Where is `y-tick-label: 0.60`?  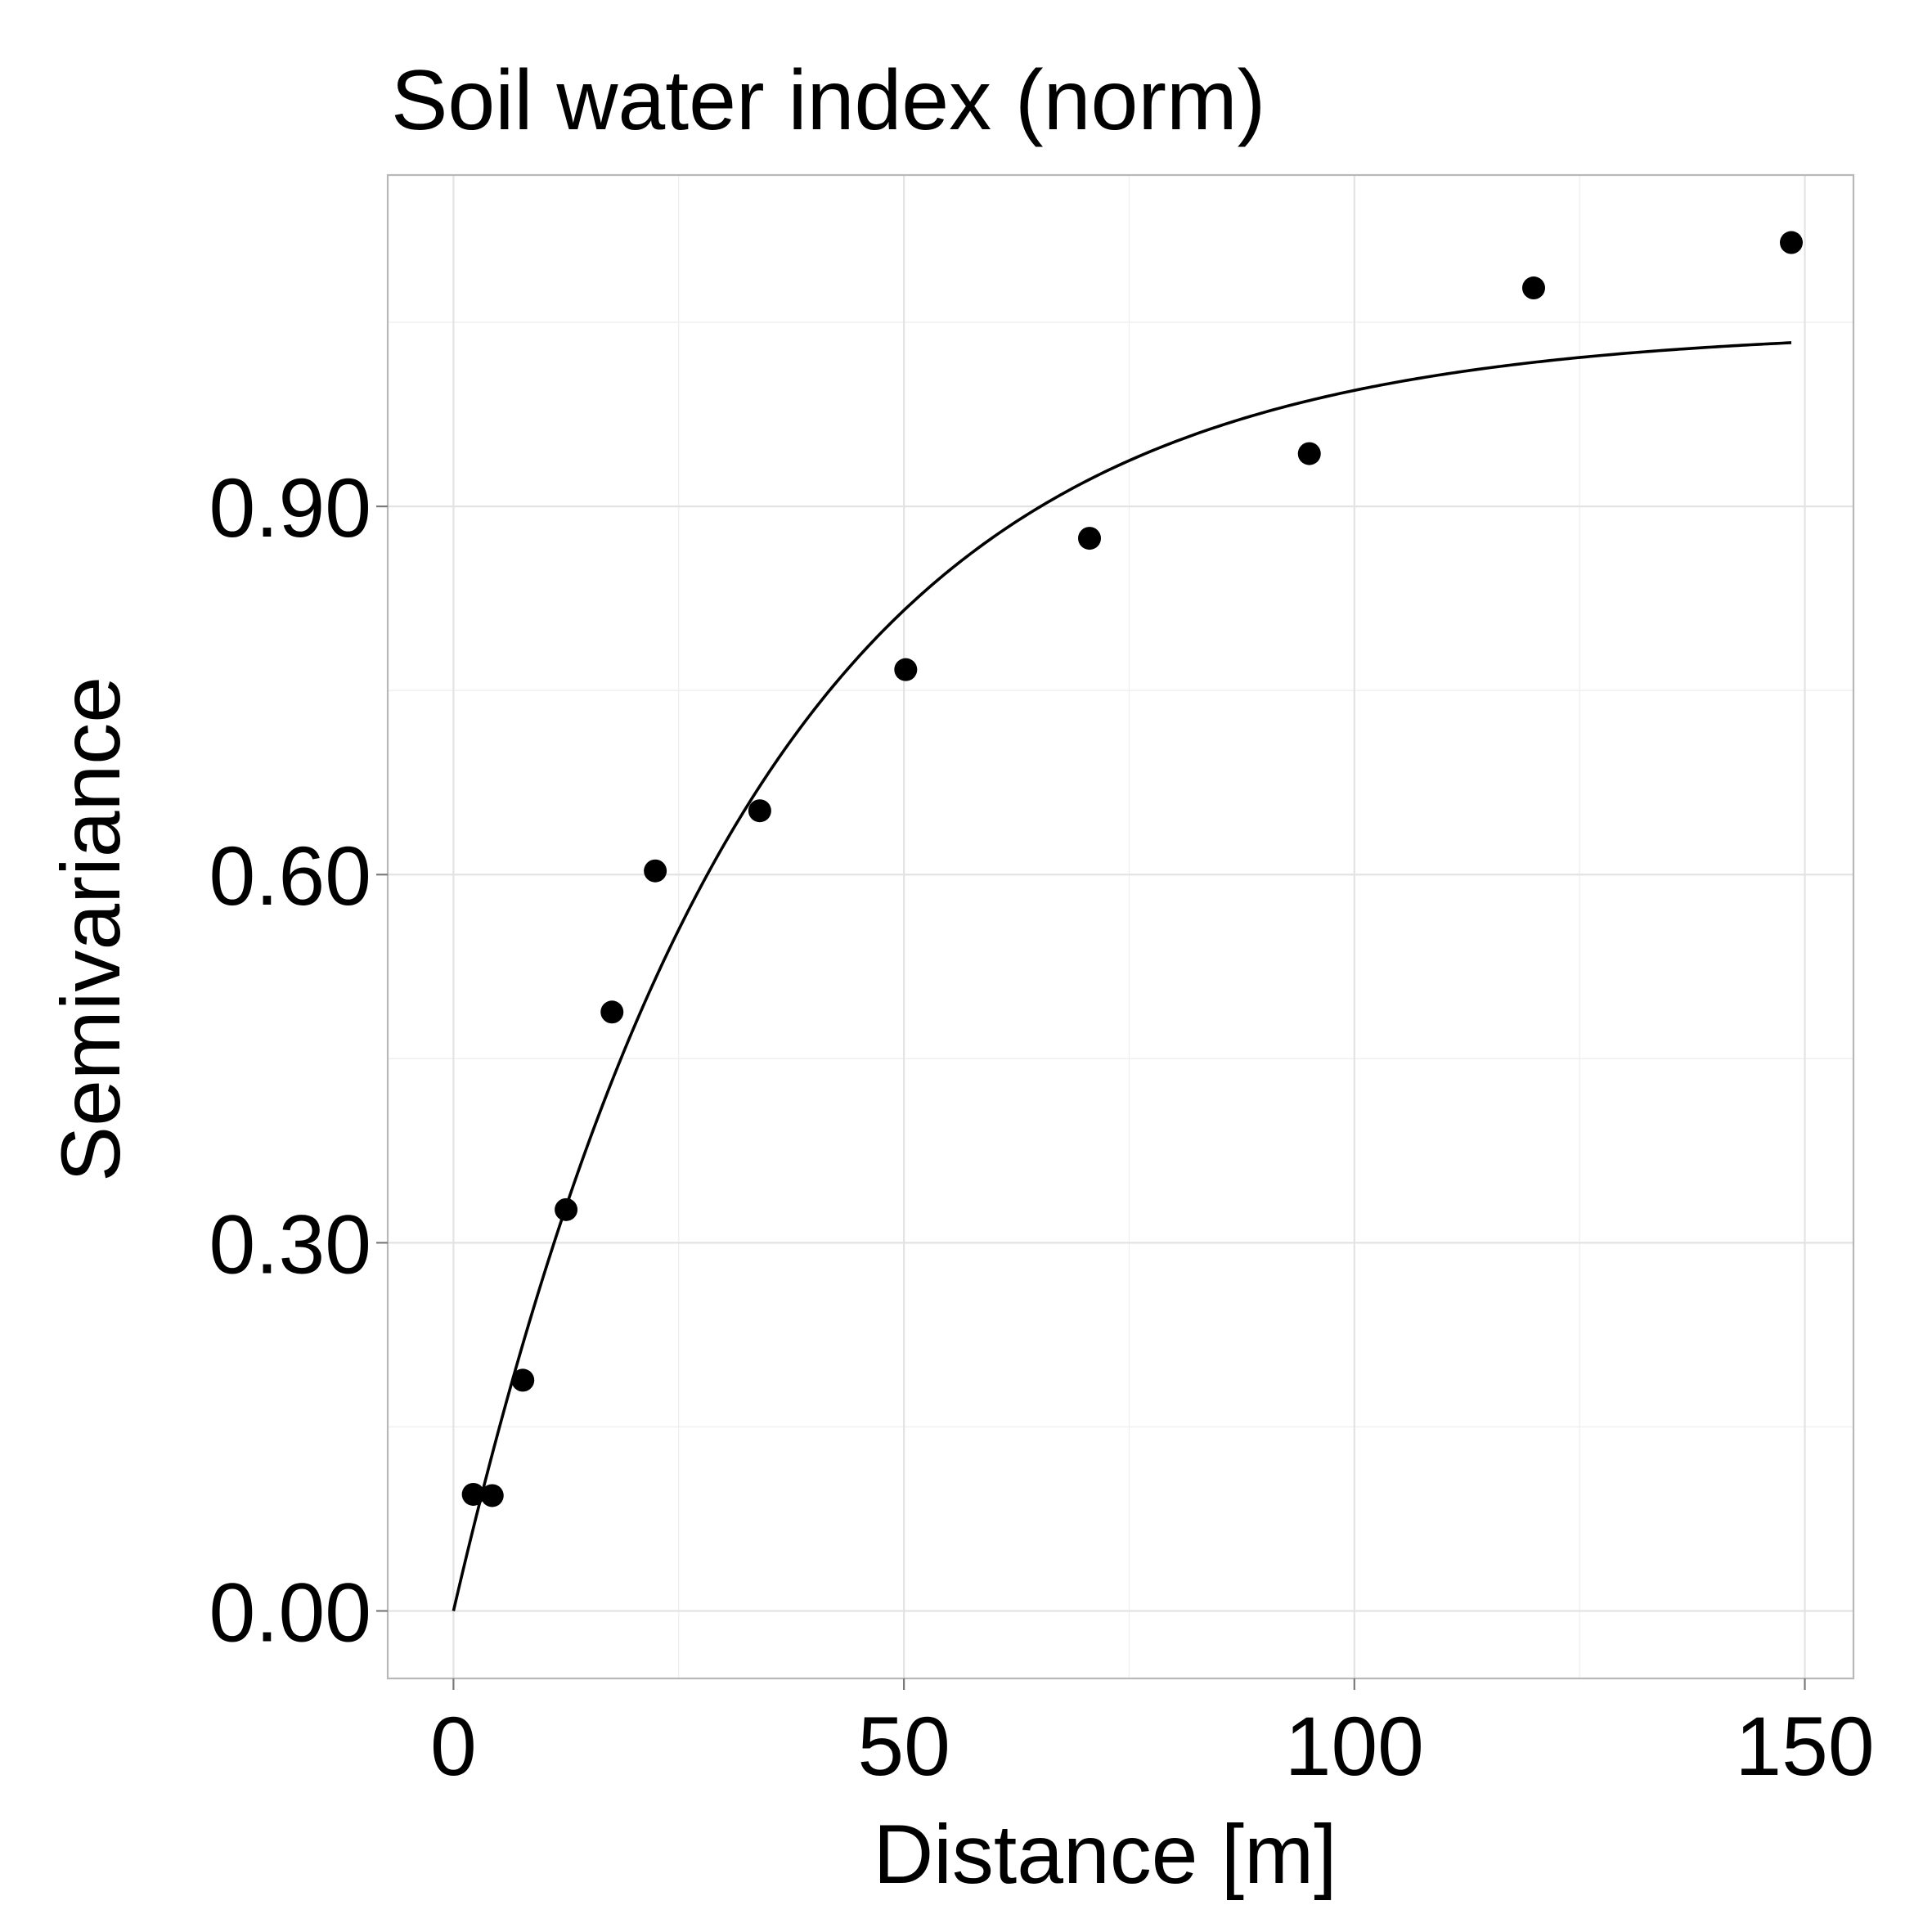
y-tick-label: 0.60 is located at coordinates (290, 876).